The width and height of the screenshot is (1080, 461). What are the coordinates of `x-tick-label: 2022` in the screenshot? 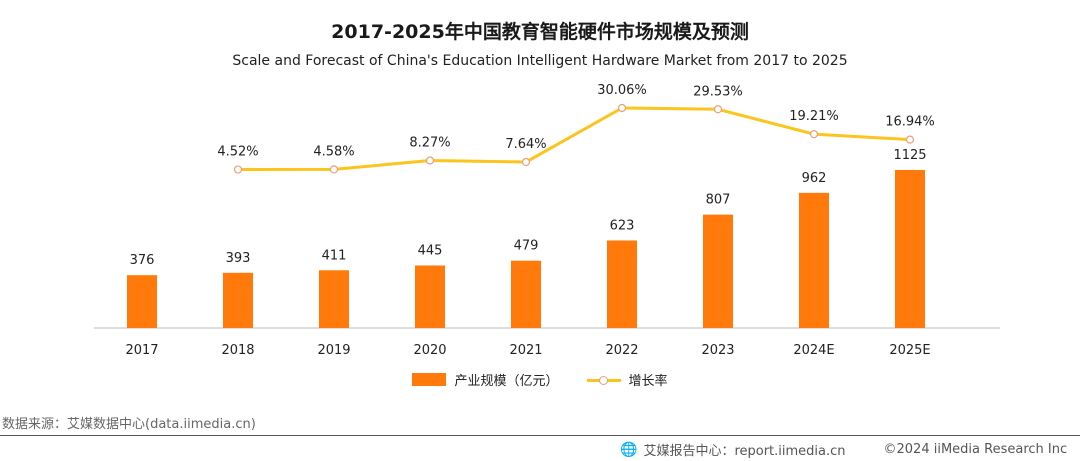 It's located at (621, 350).